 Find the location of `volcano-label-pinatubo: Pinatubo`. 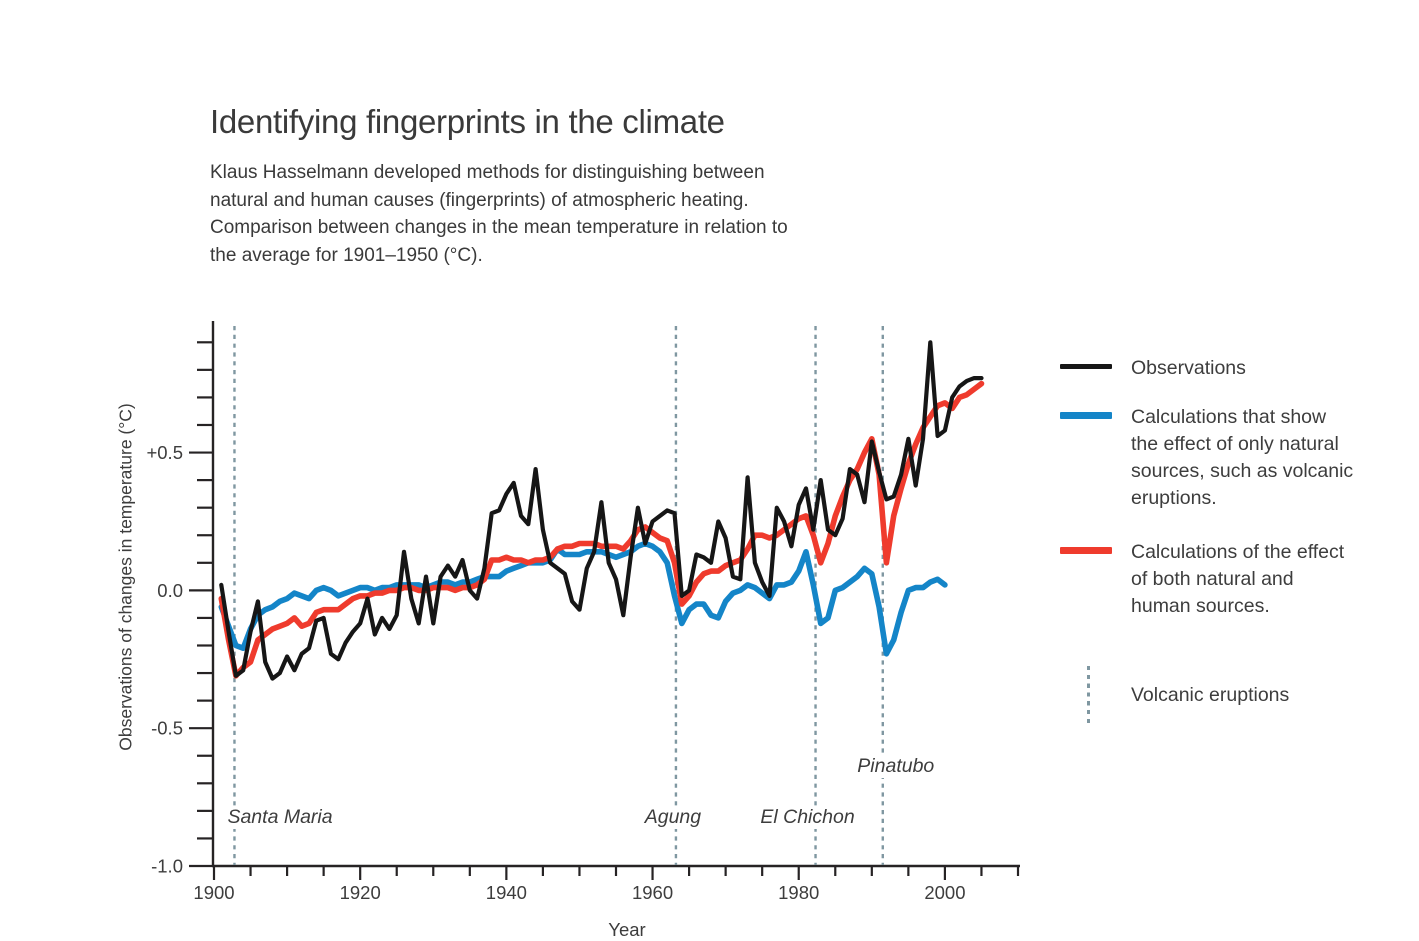

volcano-label-pinatubo: Pinatubo is located at coordinates (896, 766).